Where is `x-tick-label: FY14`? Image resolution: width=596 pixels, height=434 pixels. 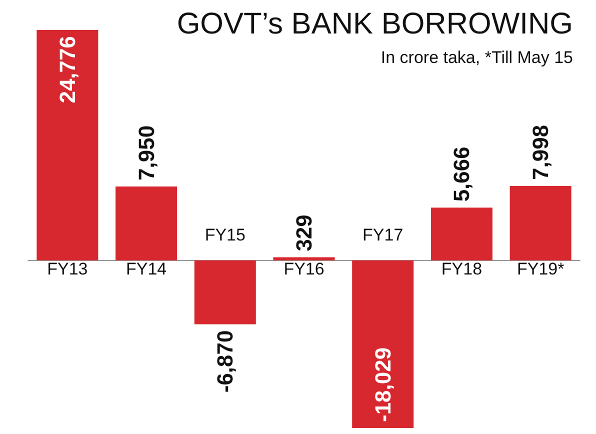
x-tick-label: FY14 is located at coordinates (146, 269).